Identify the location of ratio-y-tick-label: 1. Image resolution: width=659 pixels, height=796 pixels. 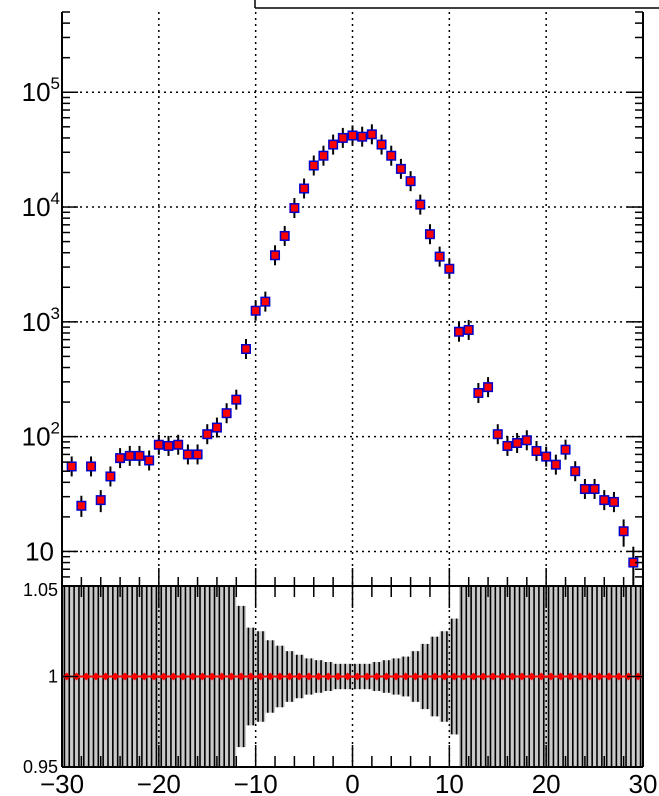
(53, 677).